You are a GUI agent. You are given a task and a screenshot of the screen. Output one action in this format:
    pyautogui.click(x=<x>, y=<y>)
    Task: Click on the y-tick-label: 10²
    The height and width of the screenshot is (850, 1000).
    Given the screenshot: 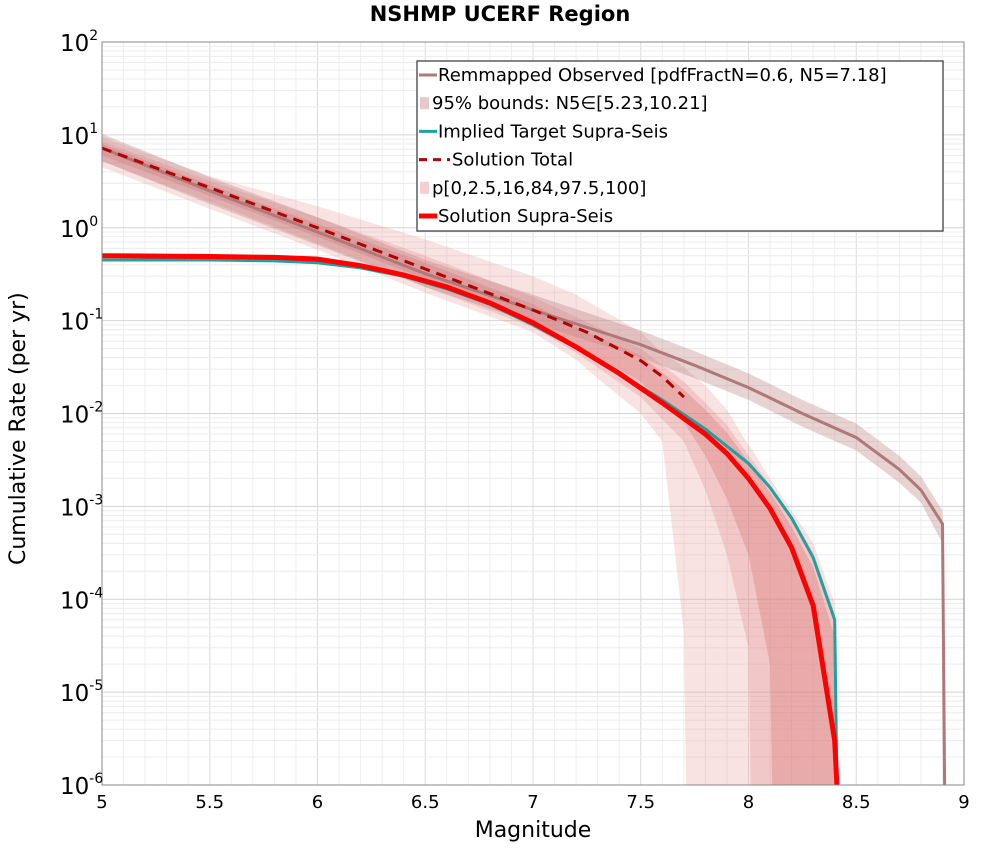 What is the action you would take?
    pyautogui.click(x=79, y=42)
    